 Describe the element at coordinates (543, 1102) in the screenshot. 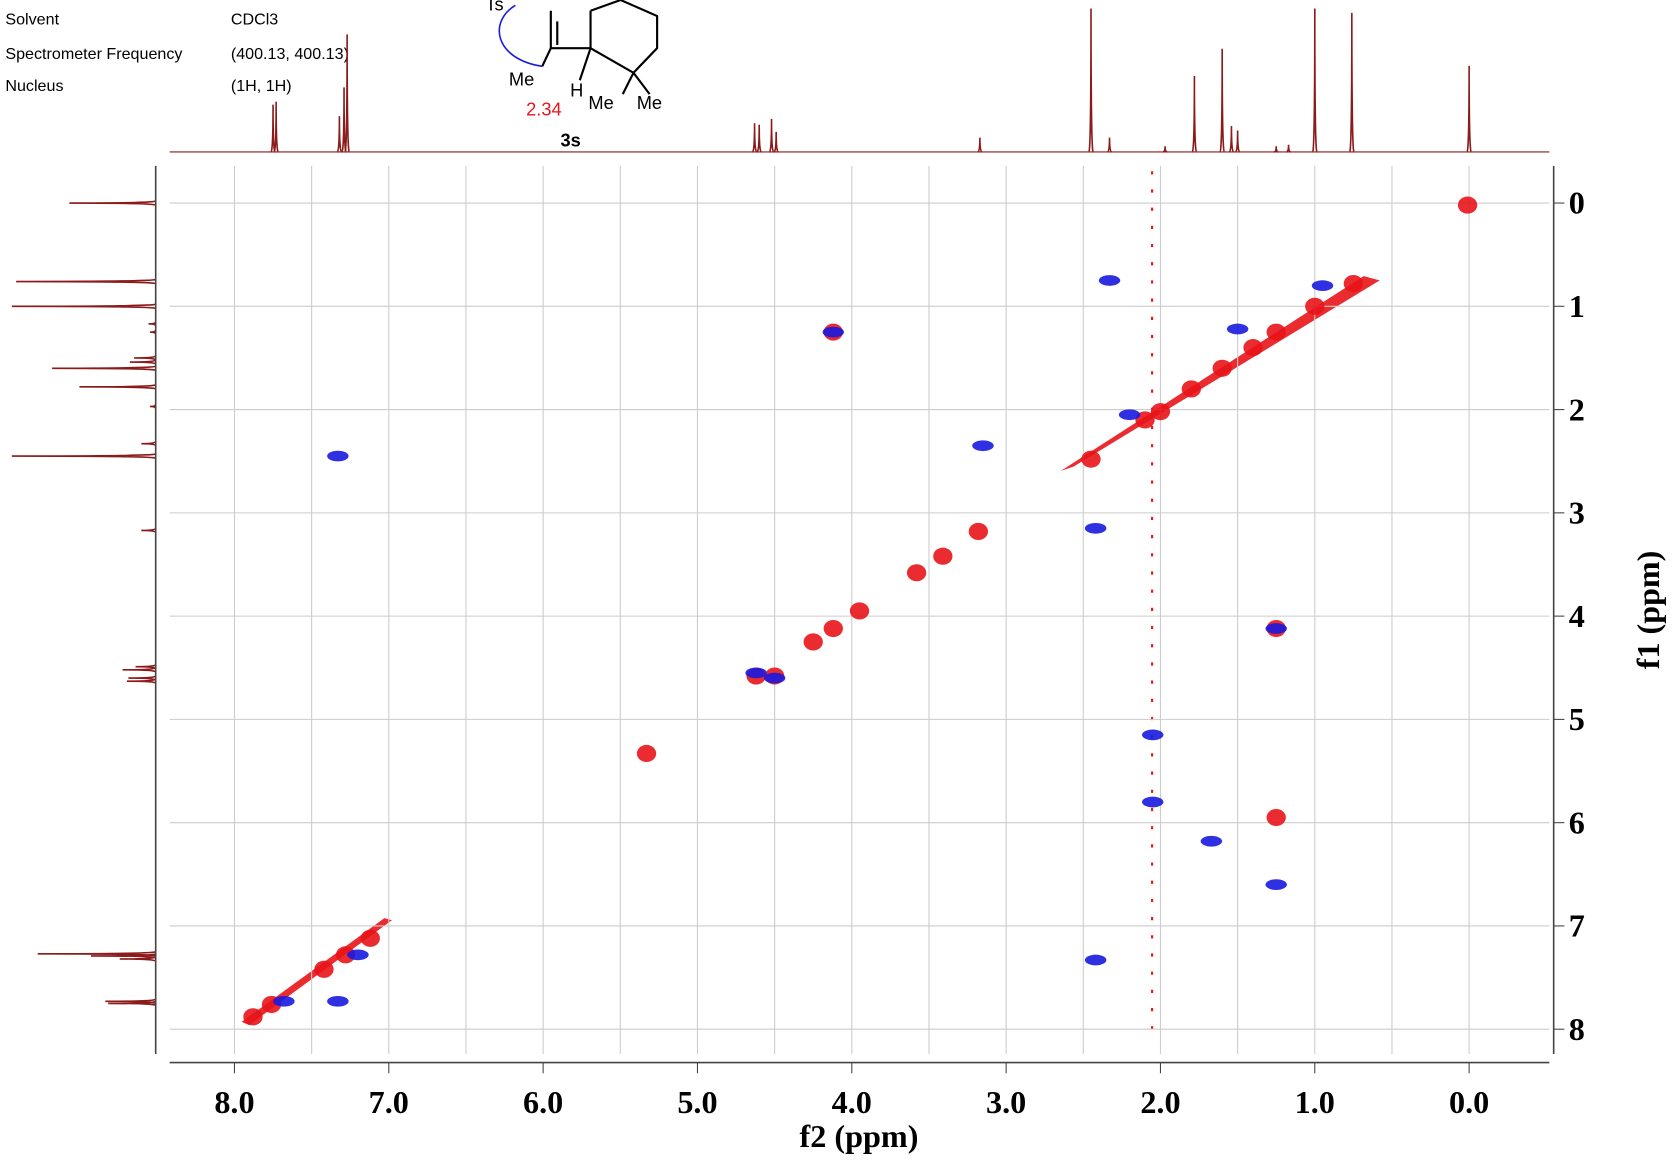

I see `x-tick-label: 6.0` at that location.